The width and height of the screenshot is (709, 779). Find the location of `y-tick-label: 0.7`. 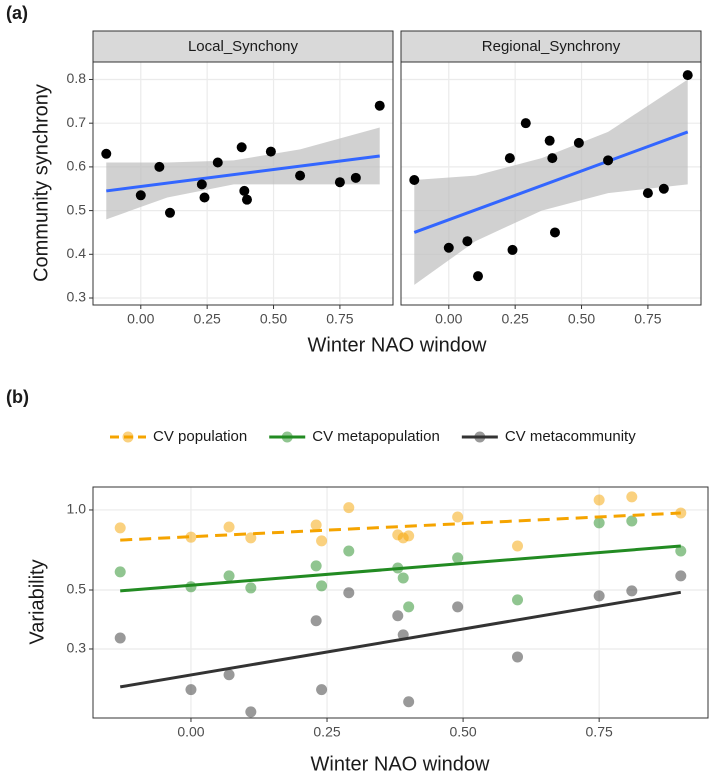

y-tick-label: 0.7 is located at coordinates (77, 122).